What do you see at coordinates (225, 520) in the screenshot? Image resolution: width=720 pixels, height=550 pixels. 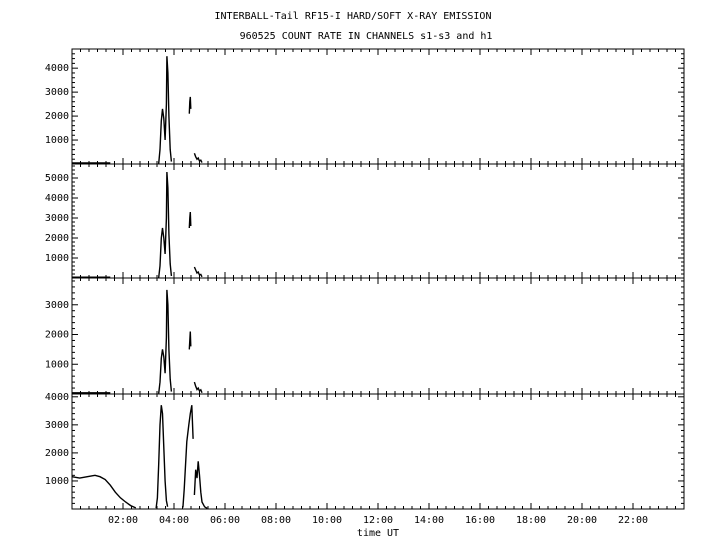 I see `x-tick-label: 06:00` at bounding box center [225, 520].